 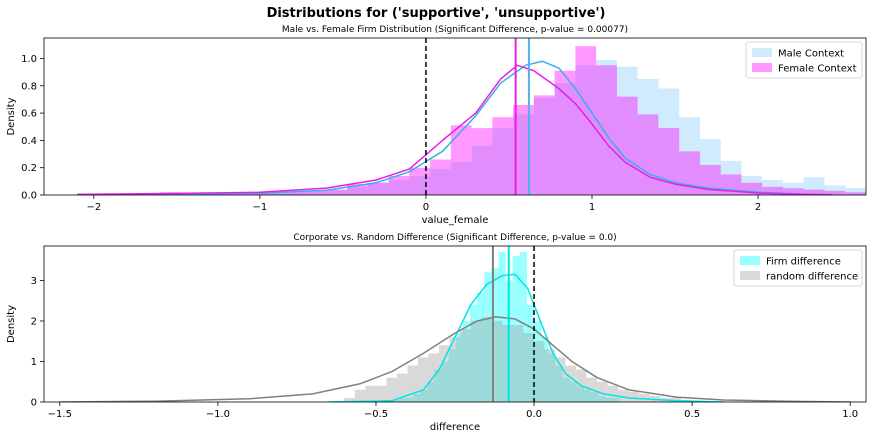 I want to click on y-tick-label: 0.2, so click(x=29, y=168).